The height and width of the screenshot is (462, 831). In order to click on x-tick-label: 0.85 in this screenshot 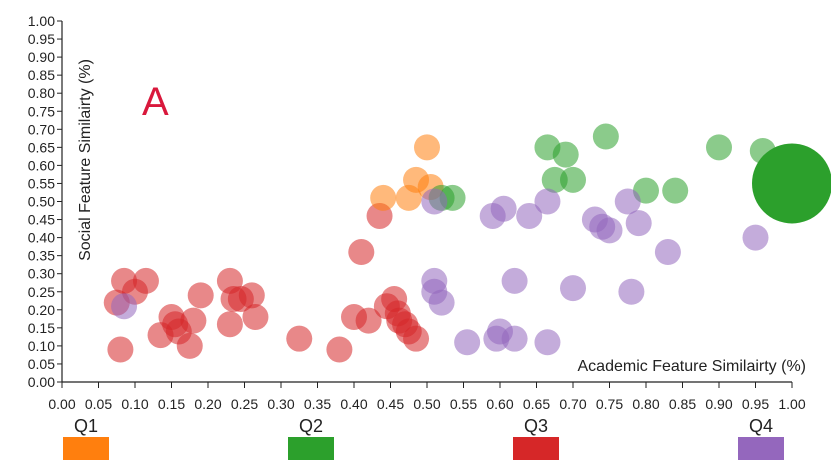, I will do `click(682, 404)`.